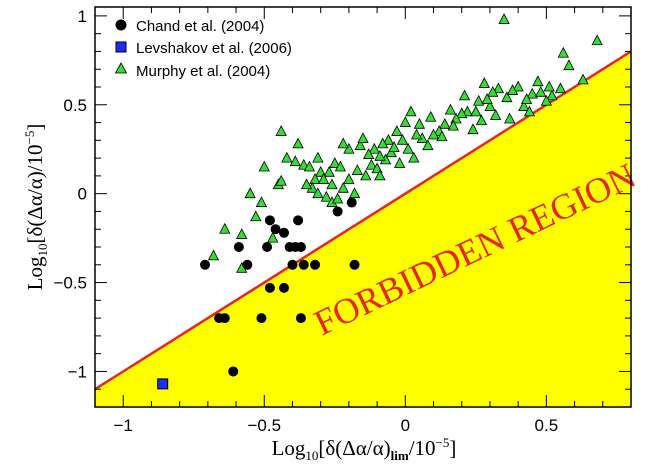 The width and height of the screenshot is (653, 468). What do you see at coordinates (82, 194) in the screenshot?
I see `y-tick-label: 0` at bounding box center [82, 194].